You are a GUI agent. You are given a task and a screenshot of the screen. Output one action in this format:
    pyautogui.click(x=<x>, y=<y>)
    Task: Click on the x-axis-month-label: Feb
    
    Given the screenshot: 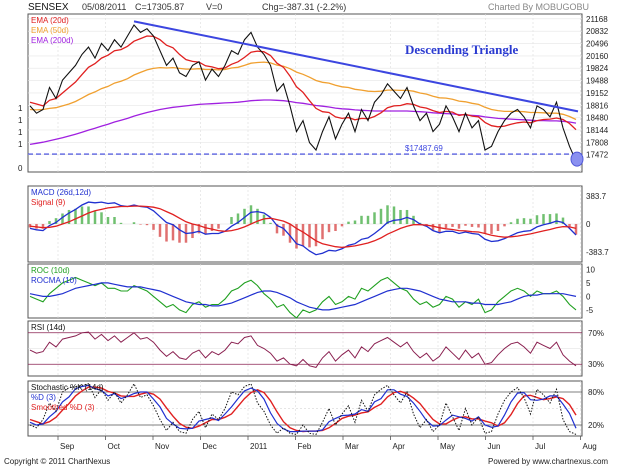 What is the action you would take?
    pyautogui.click(x=305, y=446)
    